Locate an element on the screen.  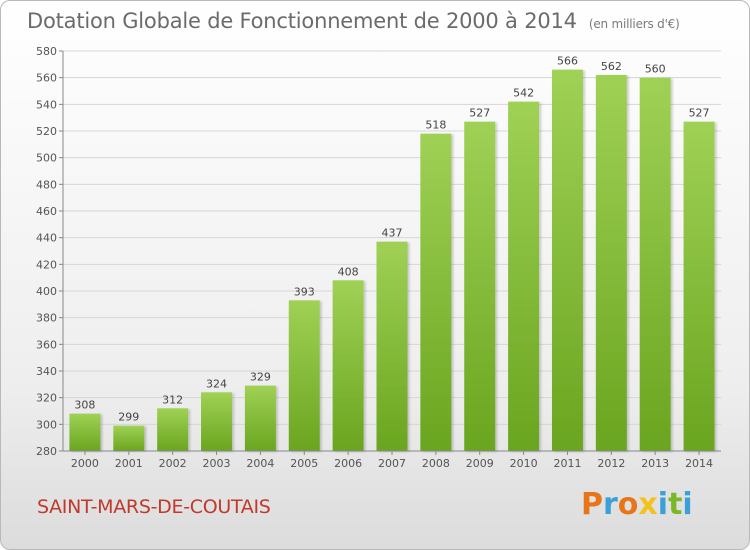
x-tick-label-2000: 2000 is located at coordinates (85, 463).